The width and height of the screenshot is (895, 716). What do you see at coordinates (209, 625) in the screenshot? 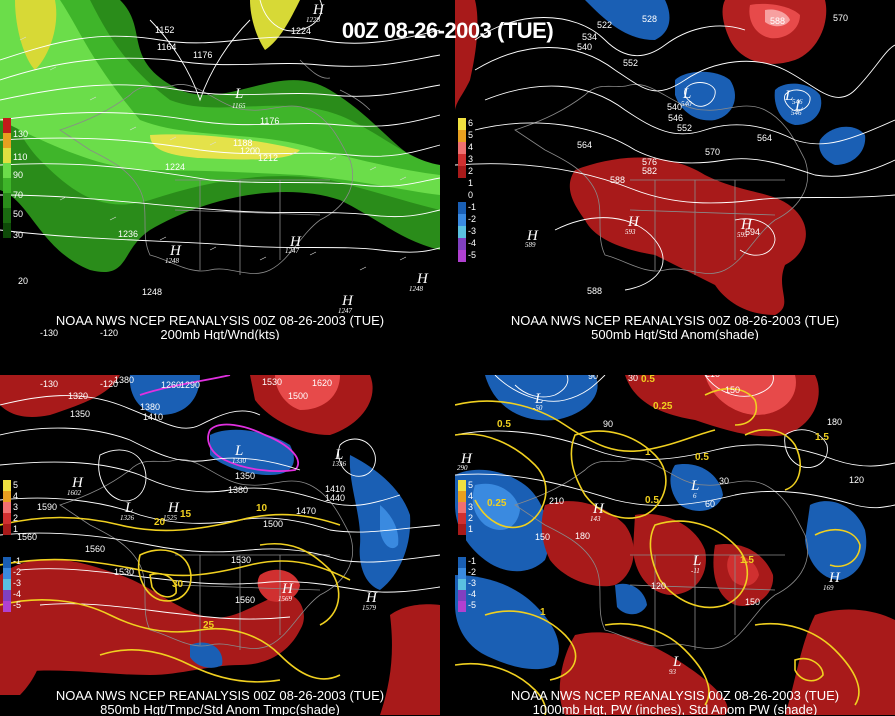
I see `temp-label: 25` at bounding box center [209, 625].